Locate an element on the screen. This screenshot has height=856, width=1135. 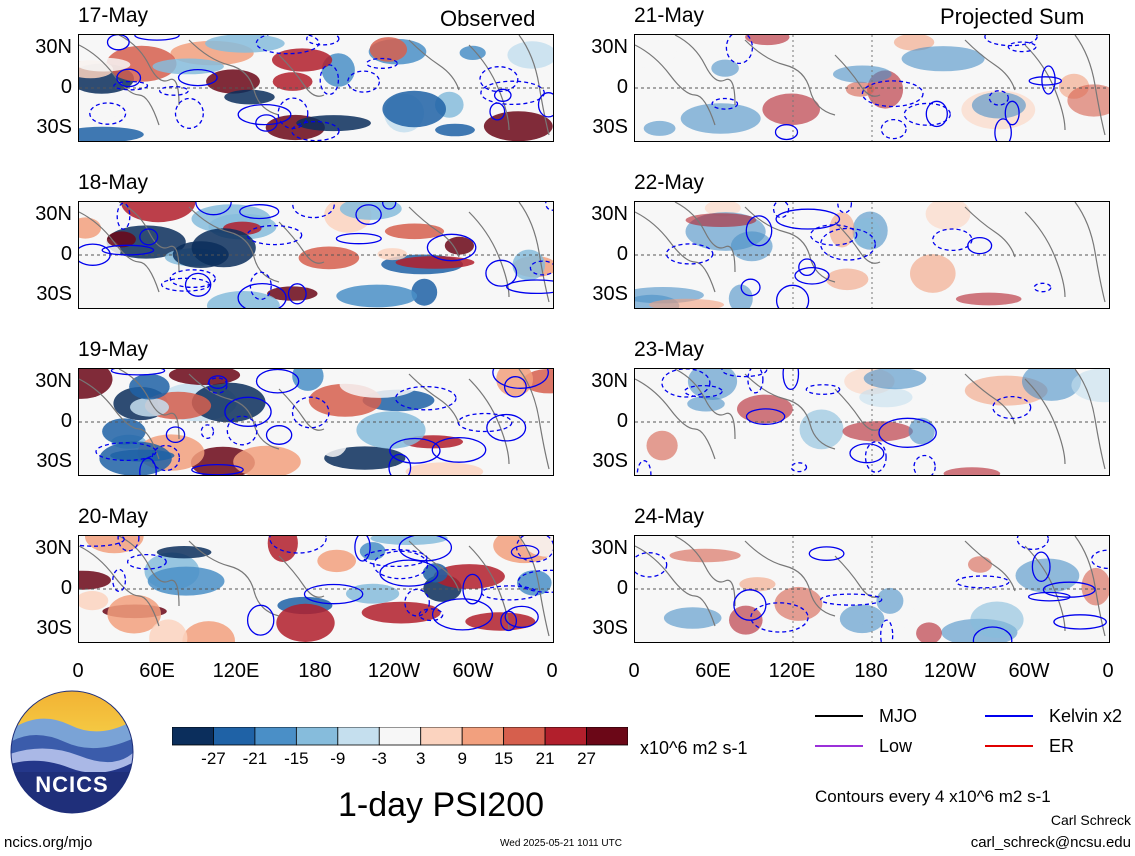
contour-note: Contours every 4 x10^6 m2 s-1 is located at coordinates (933, 796).